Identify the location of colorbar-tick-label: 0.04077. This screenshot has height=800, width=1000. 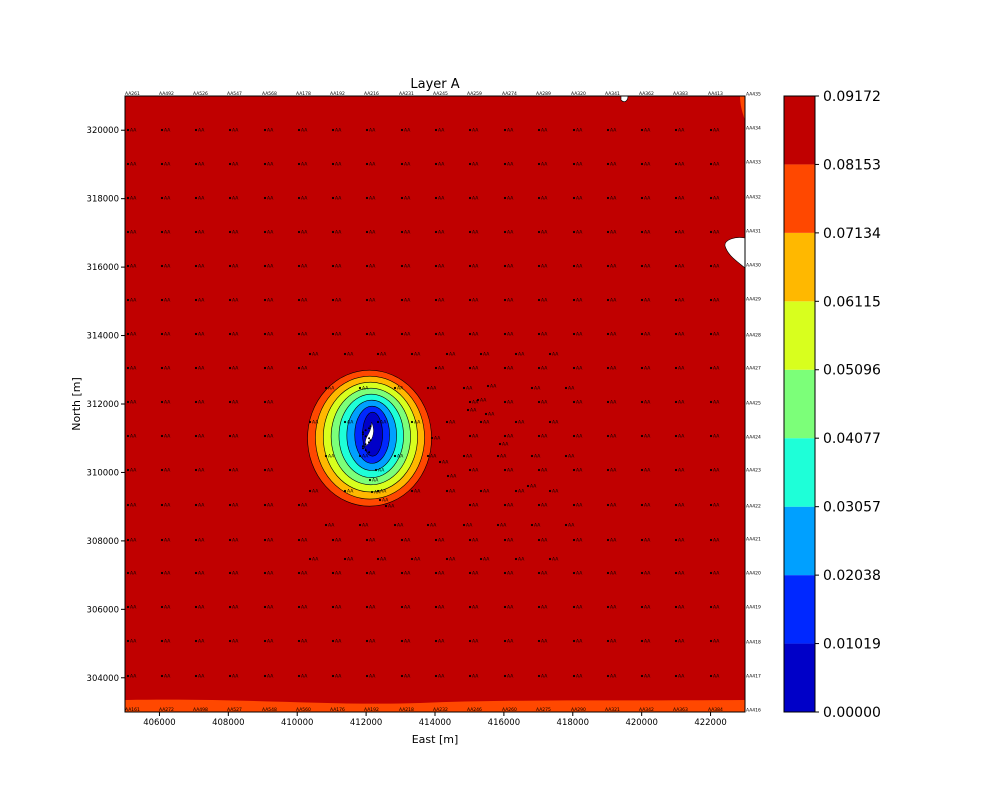
(852, 439).